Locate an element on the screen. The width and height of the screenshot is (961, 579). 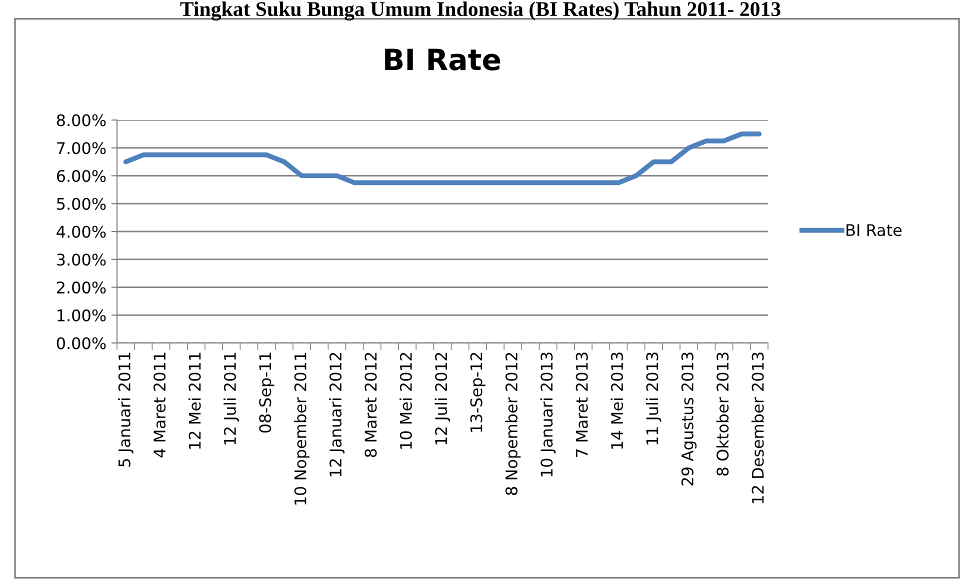
chart-title: Tingkat Suku Bunga Umum Indonesia (BI Rates) Tahun 2011- 2013 is located at coordinates (480, 11).